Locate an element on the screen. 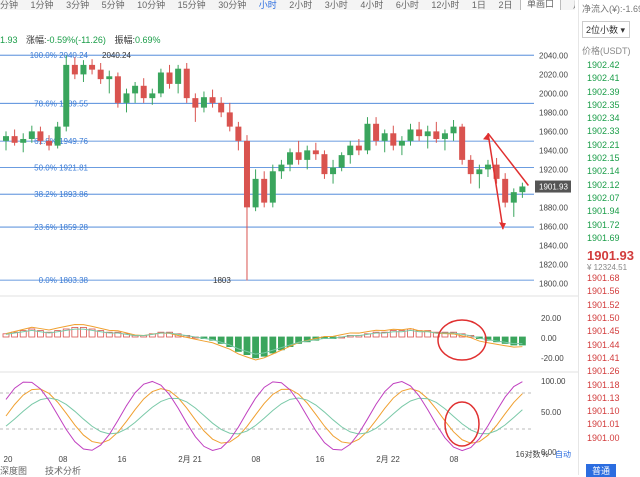 The width and height of the screenshot is (640, 477). bid-price: 1901.41 is located at coordinates (603, 357).